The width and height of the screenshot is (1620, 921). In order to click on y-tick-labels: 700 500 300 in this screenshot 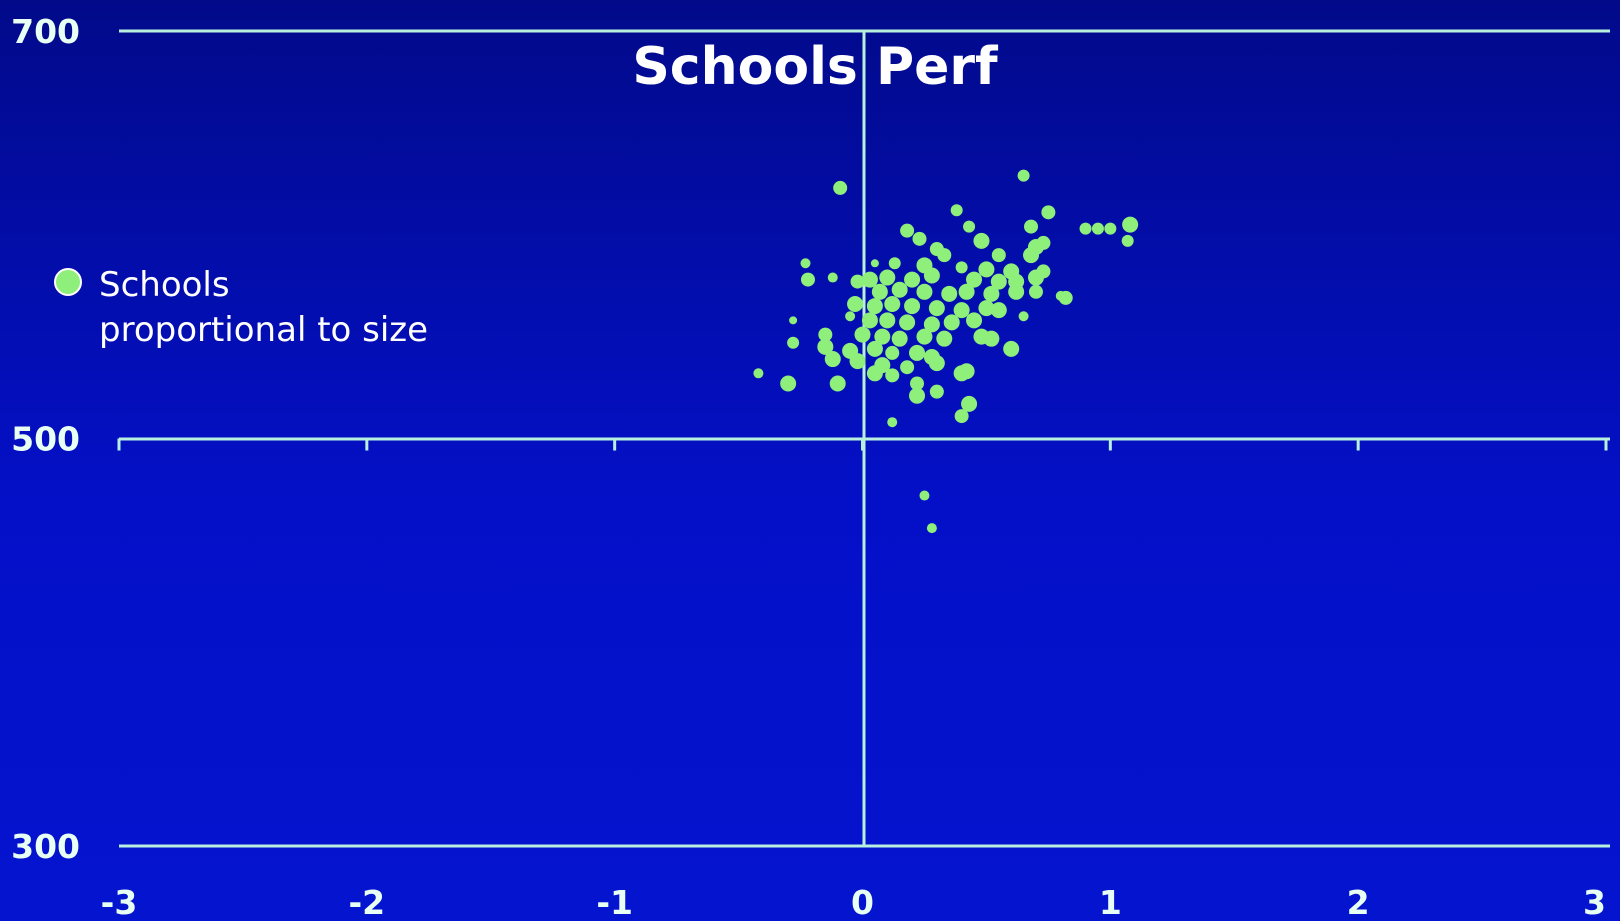, I will do `click(45, 439)`.